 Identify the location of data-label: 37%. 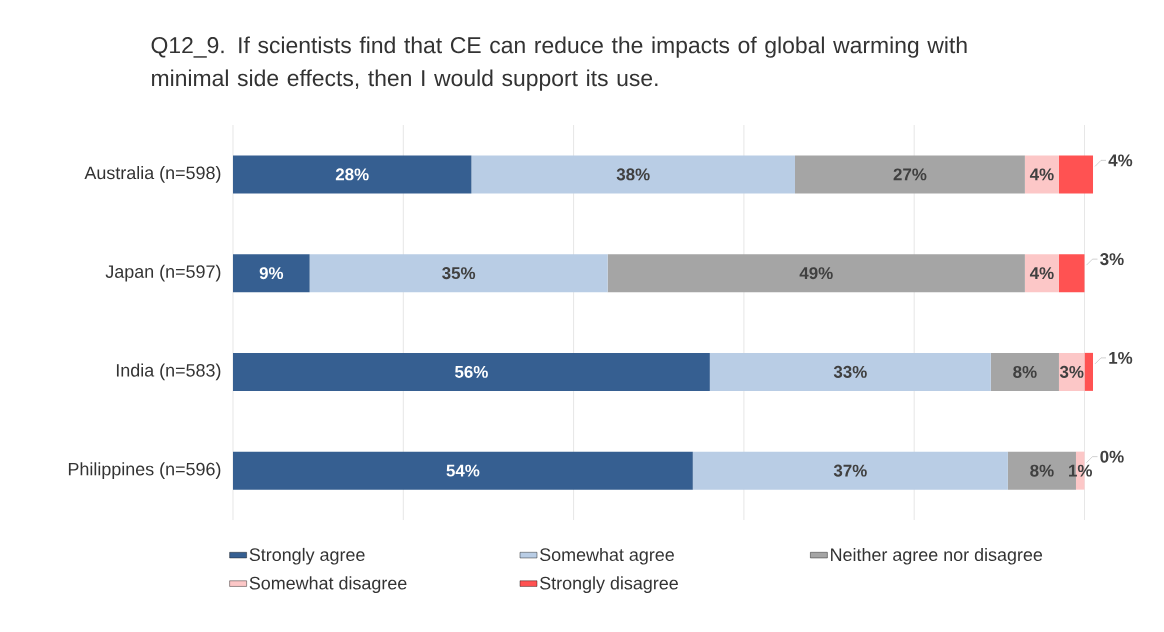
(850, 470).